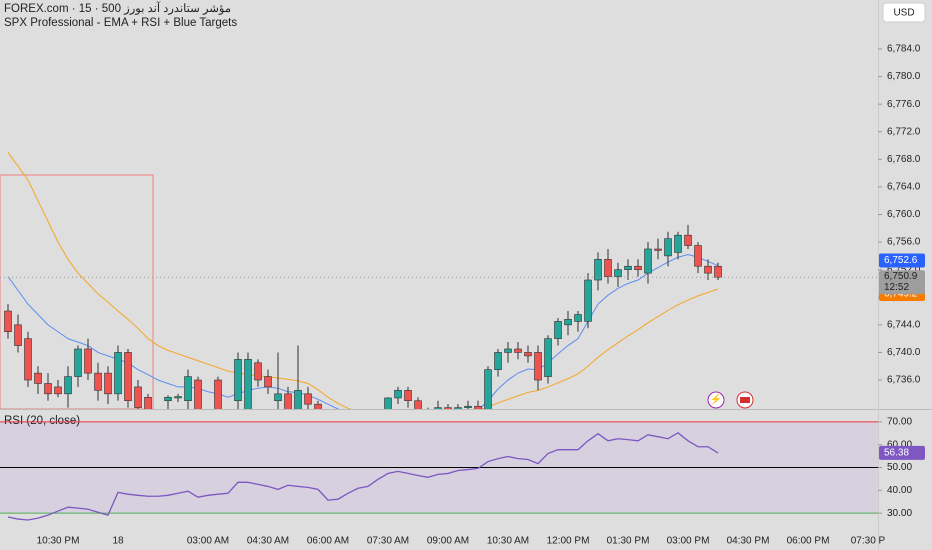 Image resolution: width=932 pixels, height=550 pixels. What do you see at coordinates (904, 76) in the screenshot?
I see `y-tick-label: 6,780.0` at bounding box center [904, 76].